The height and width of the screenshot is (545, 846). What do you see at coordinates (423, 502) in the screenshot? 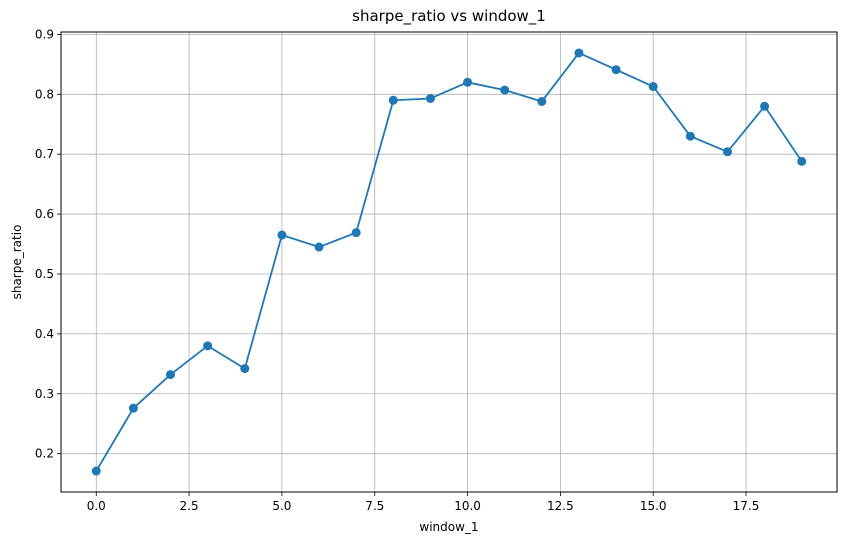
I see `x-axis-ticks: 0.0 2.5 5.0 7.5 10.0 12.5 15.0 17.5` at bounding box center [423, 502].